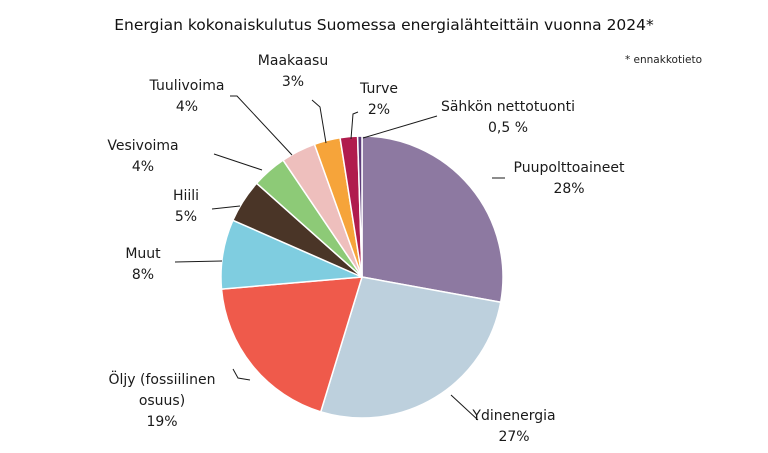  Describe the element at coordinates (513, 416) in the screenshot. I see `slice-name-label: Ydinenergia` at that location.